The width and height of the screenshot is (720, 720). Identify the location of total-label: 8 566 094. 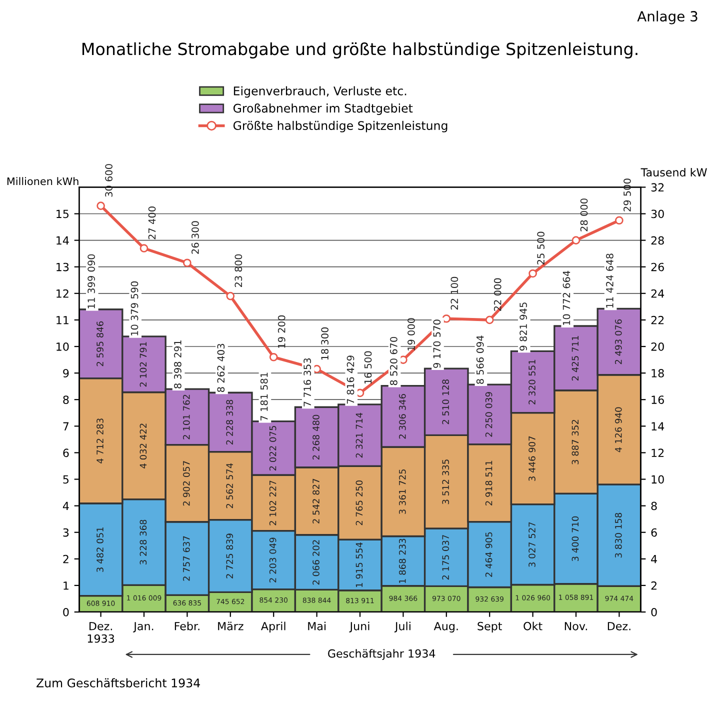
(480, 360).